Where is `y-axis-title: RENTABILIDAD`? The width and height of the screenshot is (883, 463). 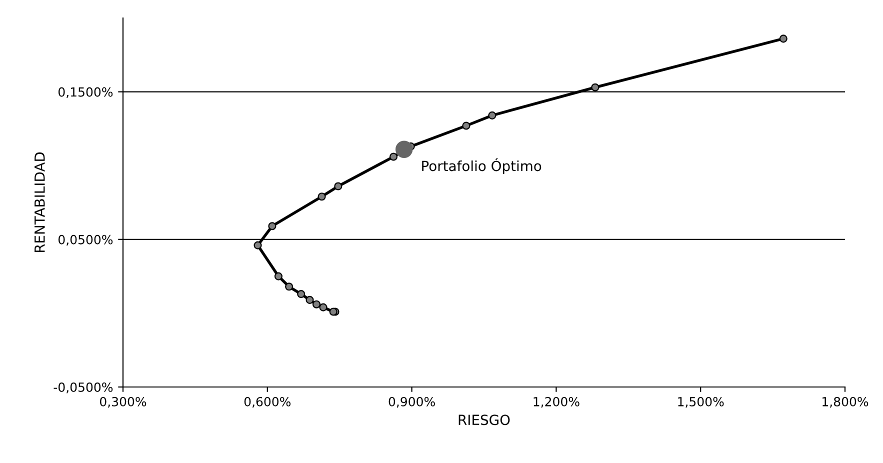 y-axis-title: RENTABILIDAD is located at coordinates (39, 202).